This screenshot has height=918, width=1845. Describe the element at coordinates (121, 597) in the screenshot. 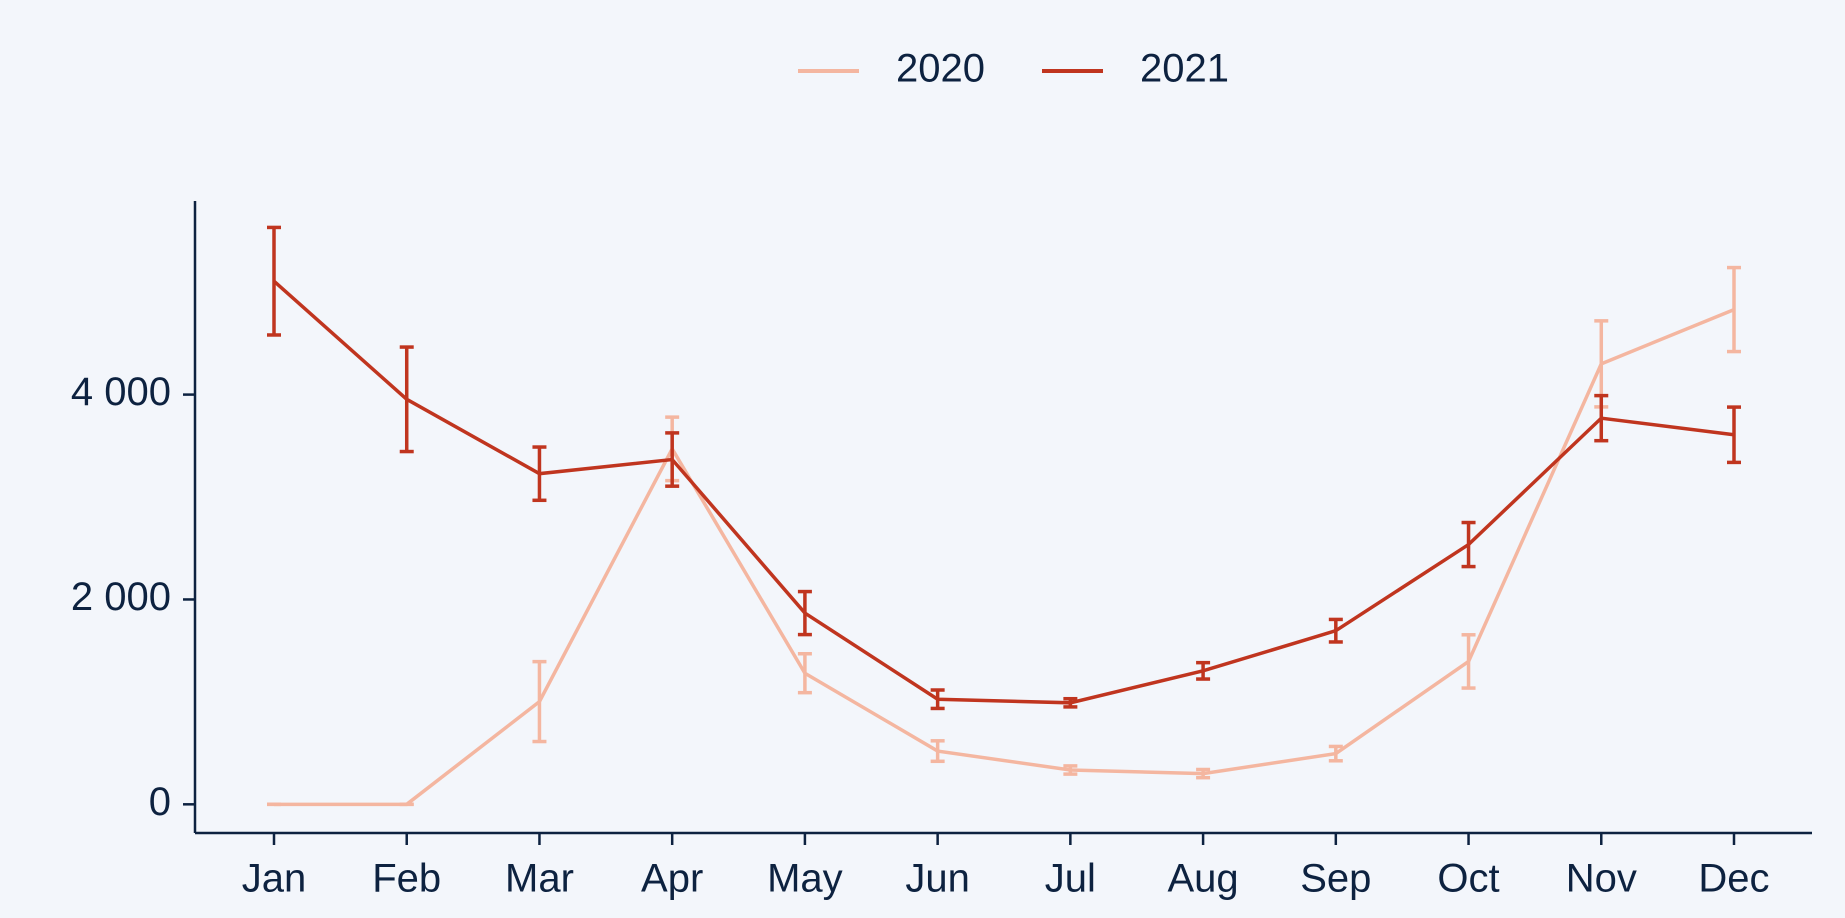

I see `y-tick-label: 2 000` at that location.